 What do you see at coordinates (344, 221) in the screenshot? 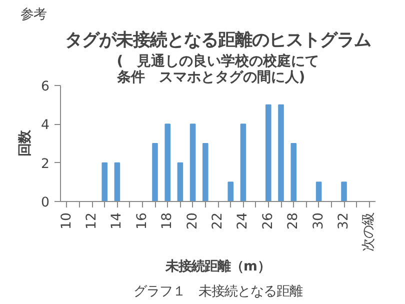
I see `x-tick-label: 32` at bounding box center [344, 221].